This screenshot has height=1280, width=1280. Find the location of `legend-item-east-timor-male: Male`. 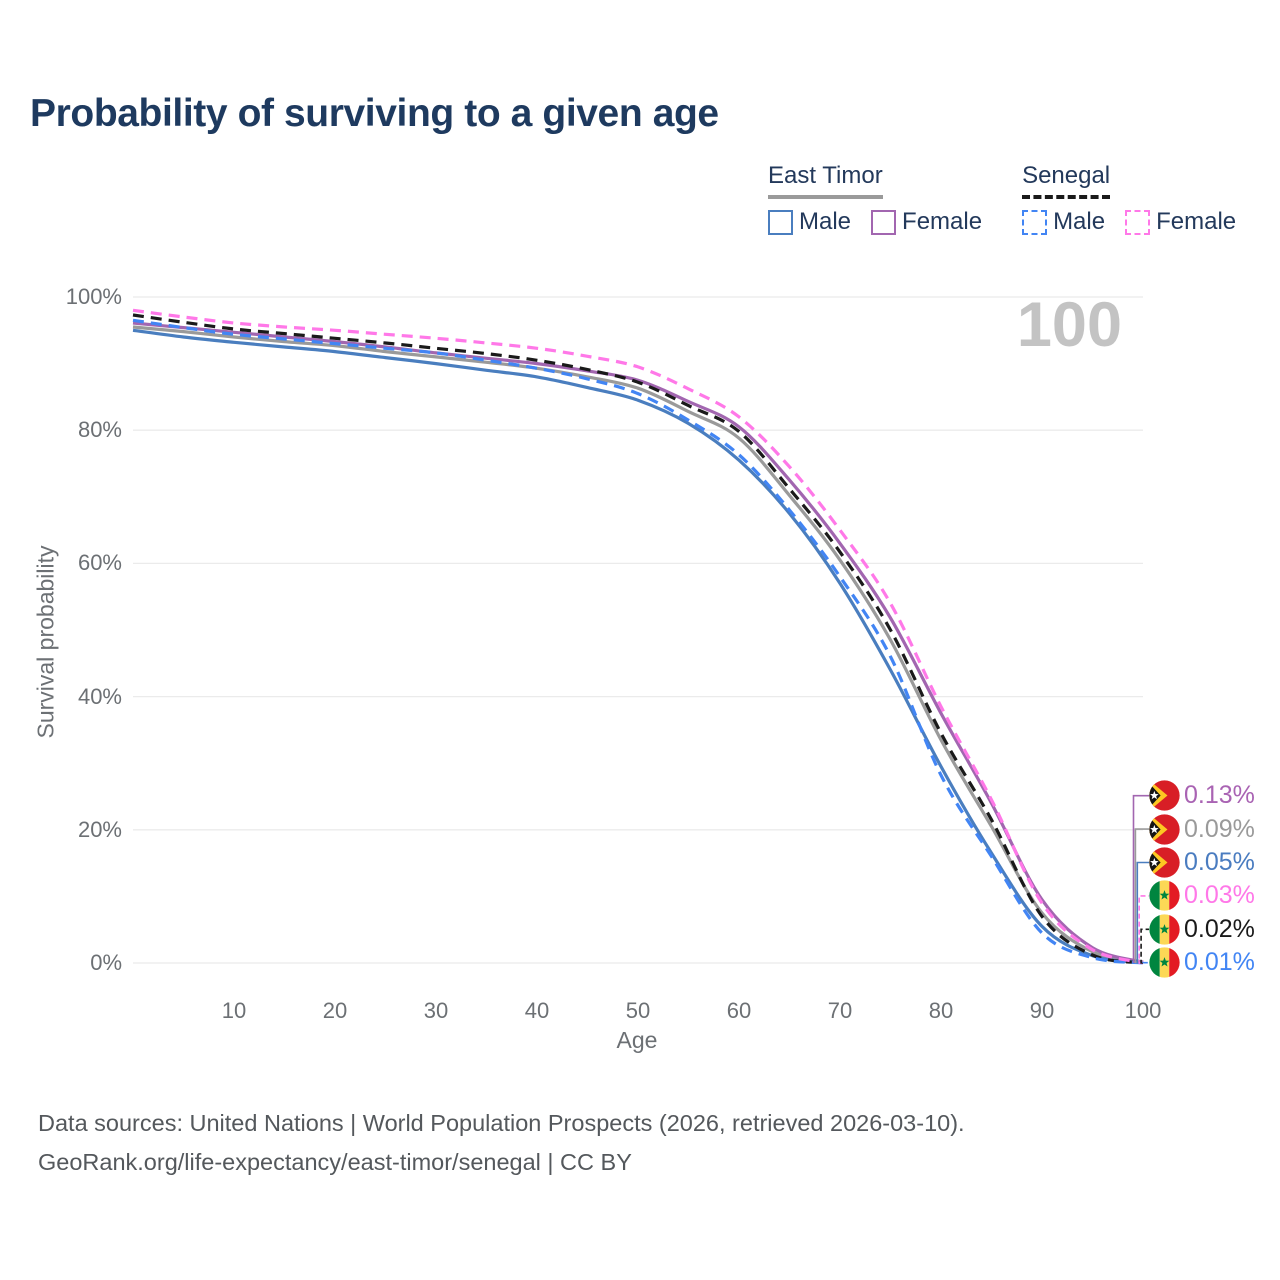

legend-item-east-timor-male: Male is located at coordinates (809, 222).